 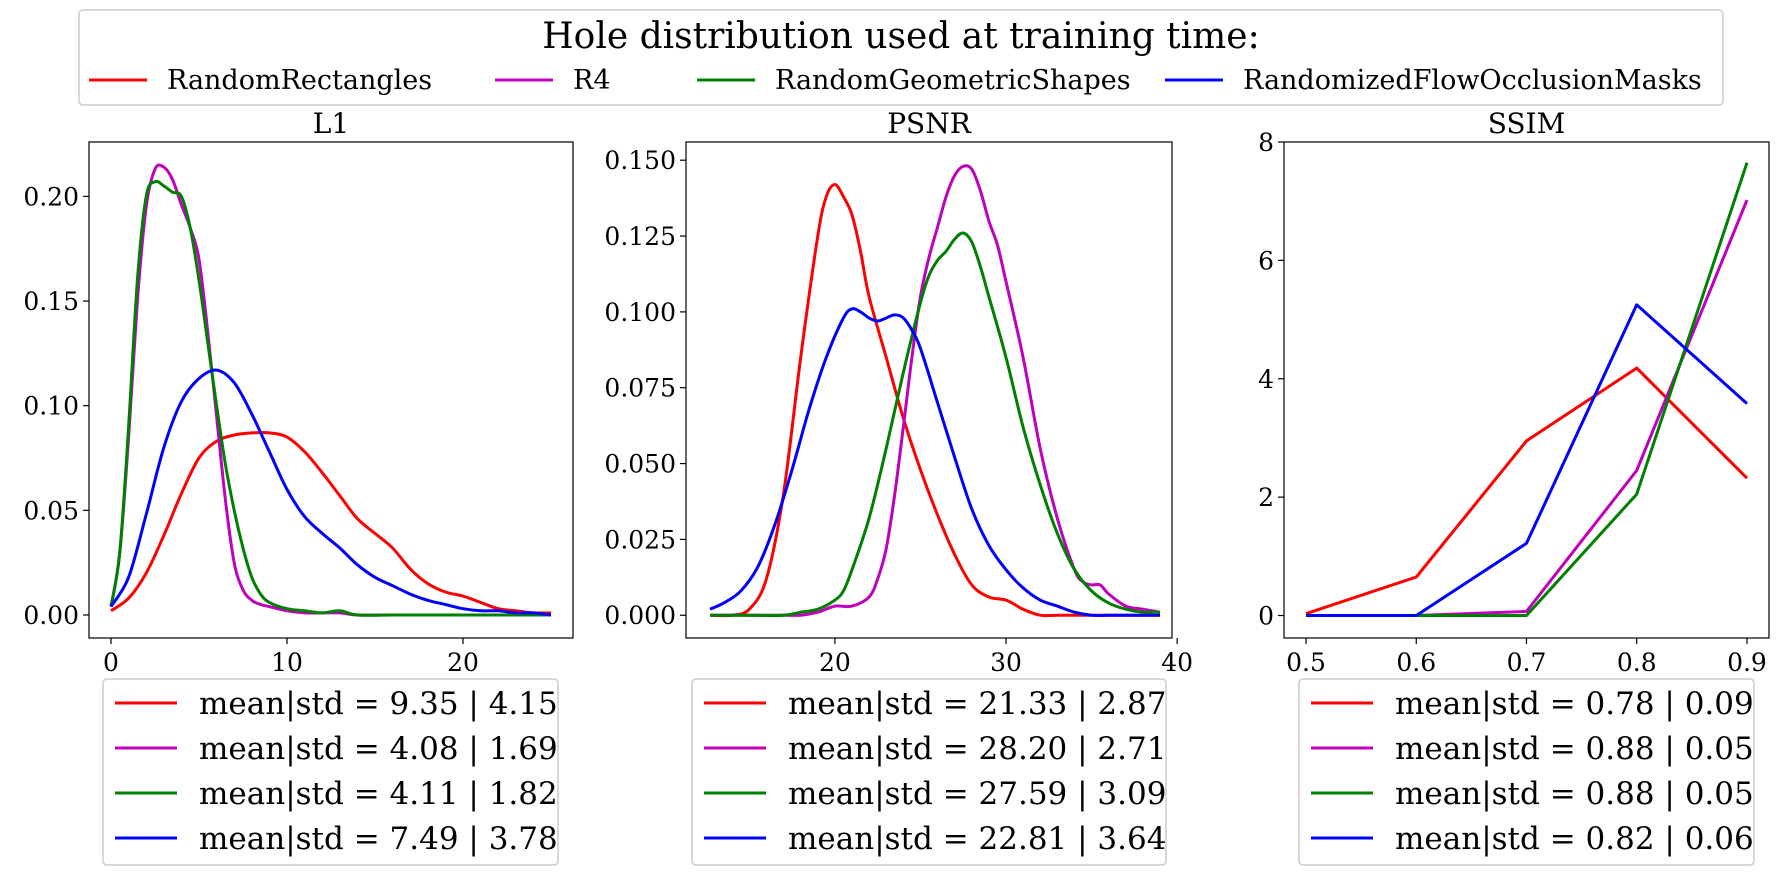 What do you see at coordinates (1527, 123) in the screenshot?
I see `chart-title: SSIM` at bounding box center [1527, 123].